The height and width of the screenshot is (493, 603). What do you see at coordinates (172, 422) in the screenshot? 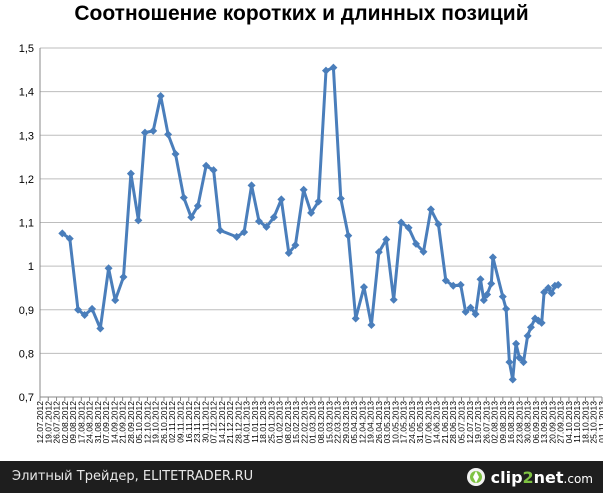
I see `x-tick-label: 02.11.2012` at bounding box center [172, 422].